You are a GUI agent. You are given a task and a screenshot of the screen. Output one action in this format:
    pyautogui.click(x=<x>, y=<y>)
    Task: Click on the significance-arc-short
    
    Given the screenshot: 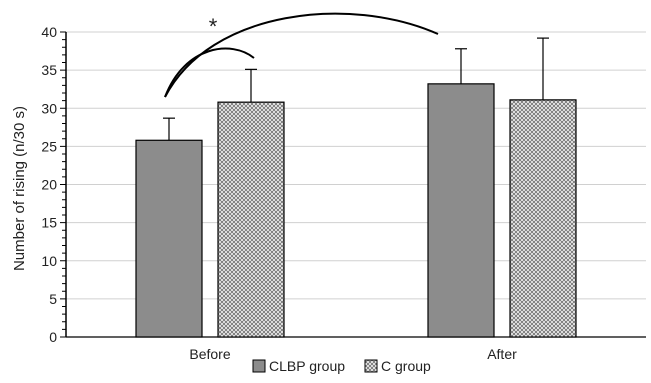 What is the action you would take?
    pyautogui.click(x=209, y=72)
    